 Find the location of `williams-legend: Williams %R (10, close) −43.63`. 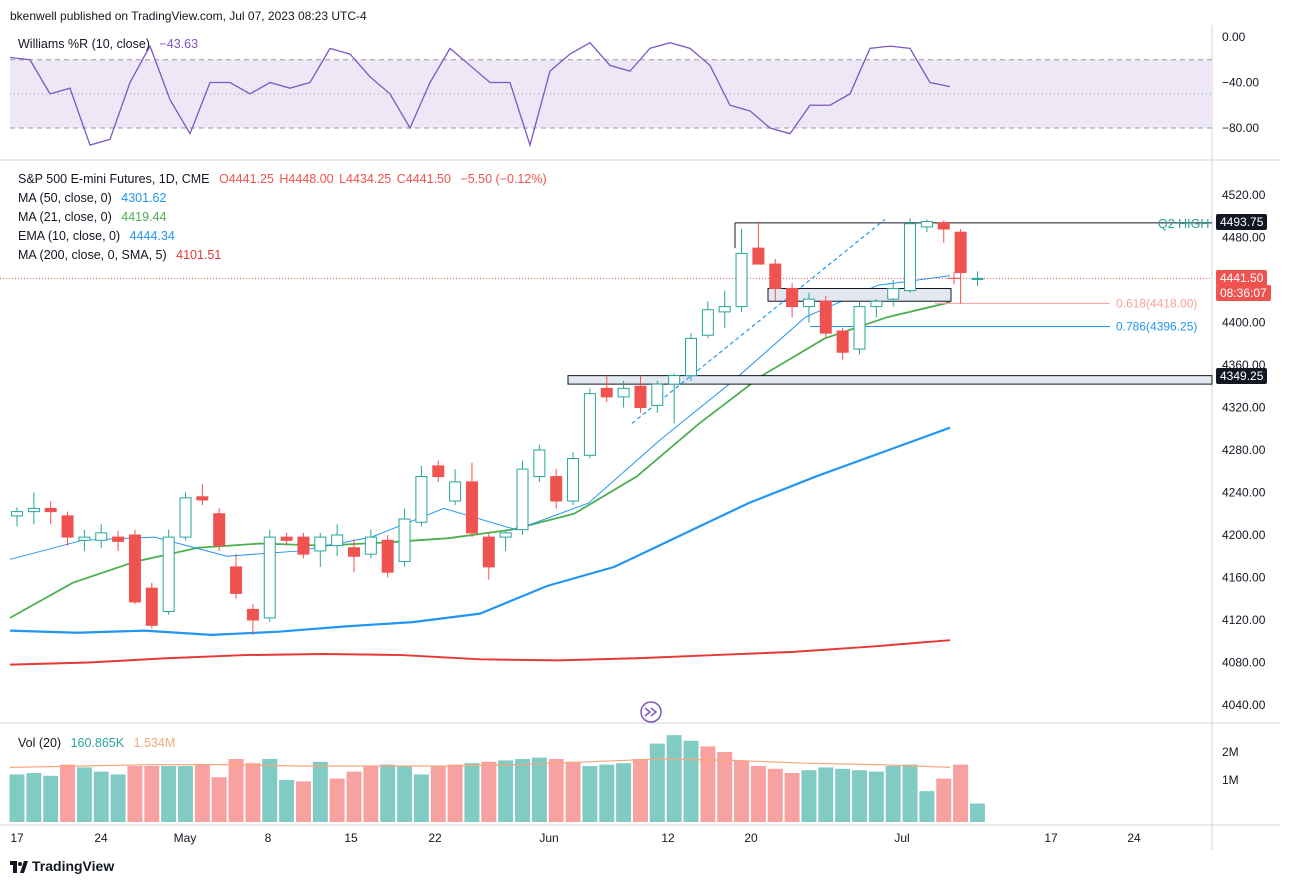

williams-legend: Williams %R (10, close) −43.63 is located at coordinates (111, 44).